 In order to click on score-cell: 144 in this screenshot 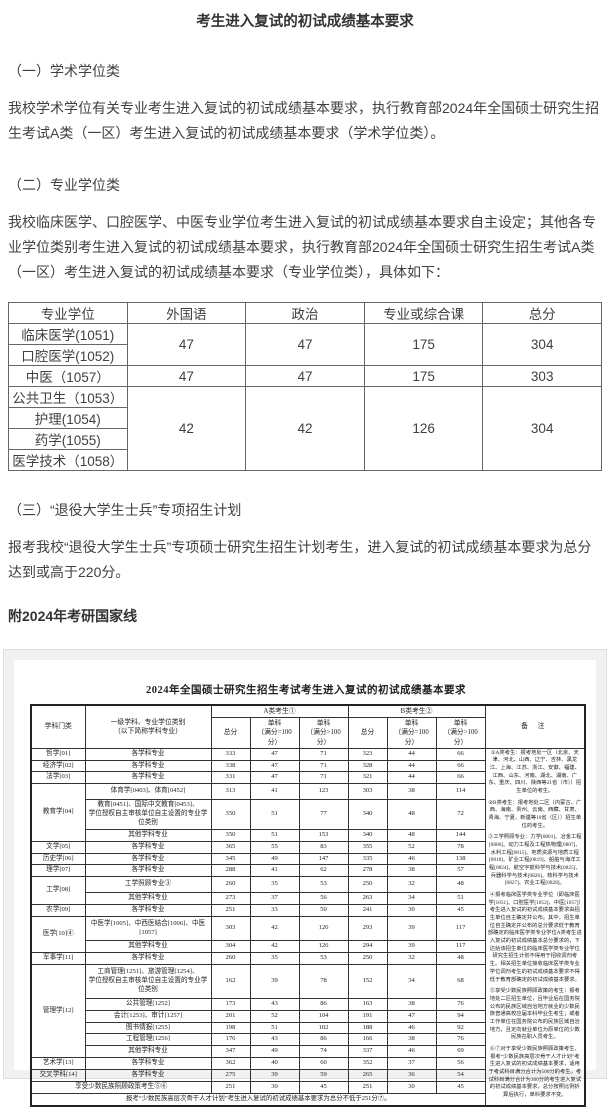, I will do `click(460, 835)`.